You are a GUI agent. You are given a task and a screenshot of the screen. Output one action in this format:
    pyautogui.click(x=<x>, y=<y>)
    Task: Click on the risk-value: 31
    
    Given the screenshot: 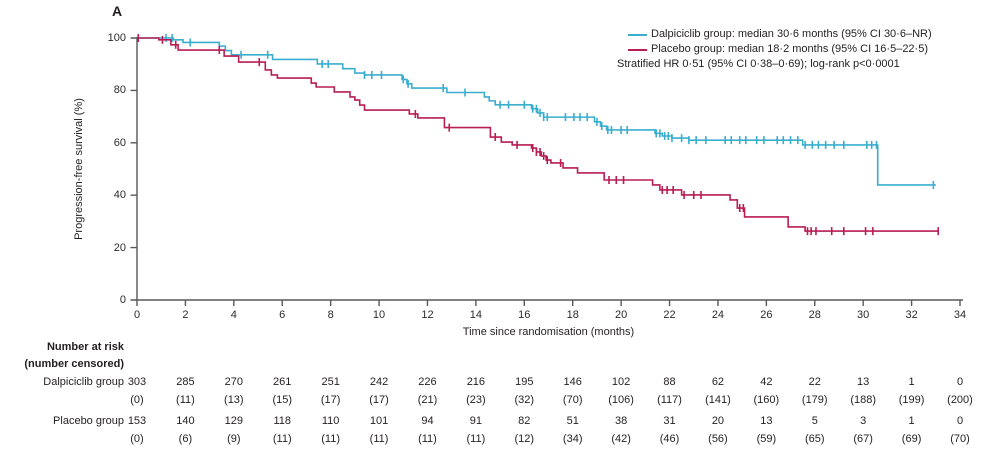 What is the action you would take?
    pyautogui.click(x=669, y=421)
    